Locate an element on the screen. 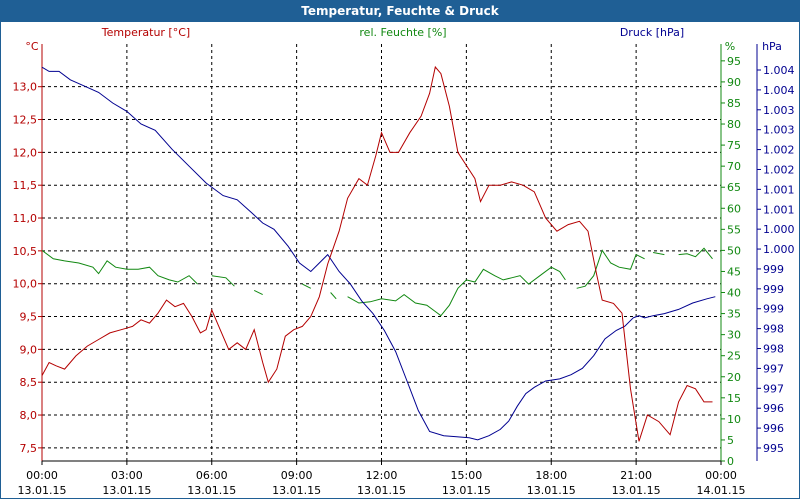 This screenshot has width=800, height=500. temperature-tick-label: 11,5 is located at coordinates (25, 185).